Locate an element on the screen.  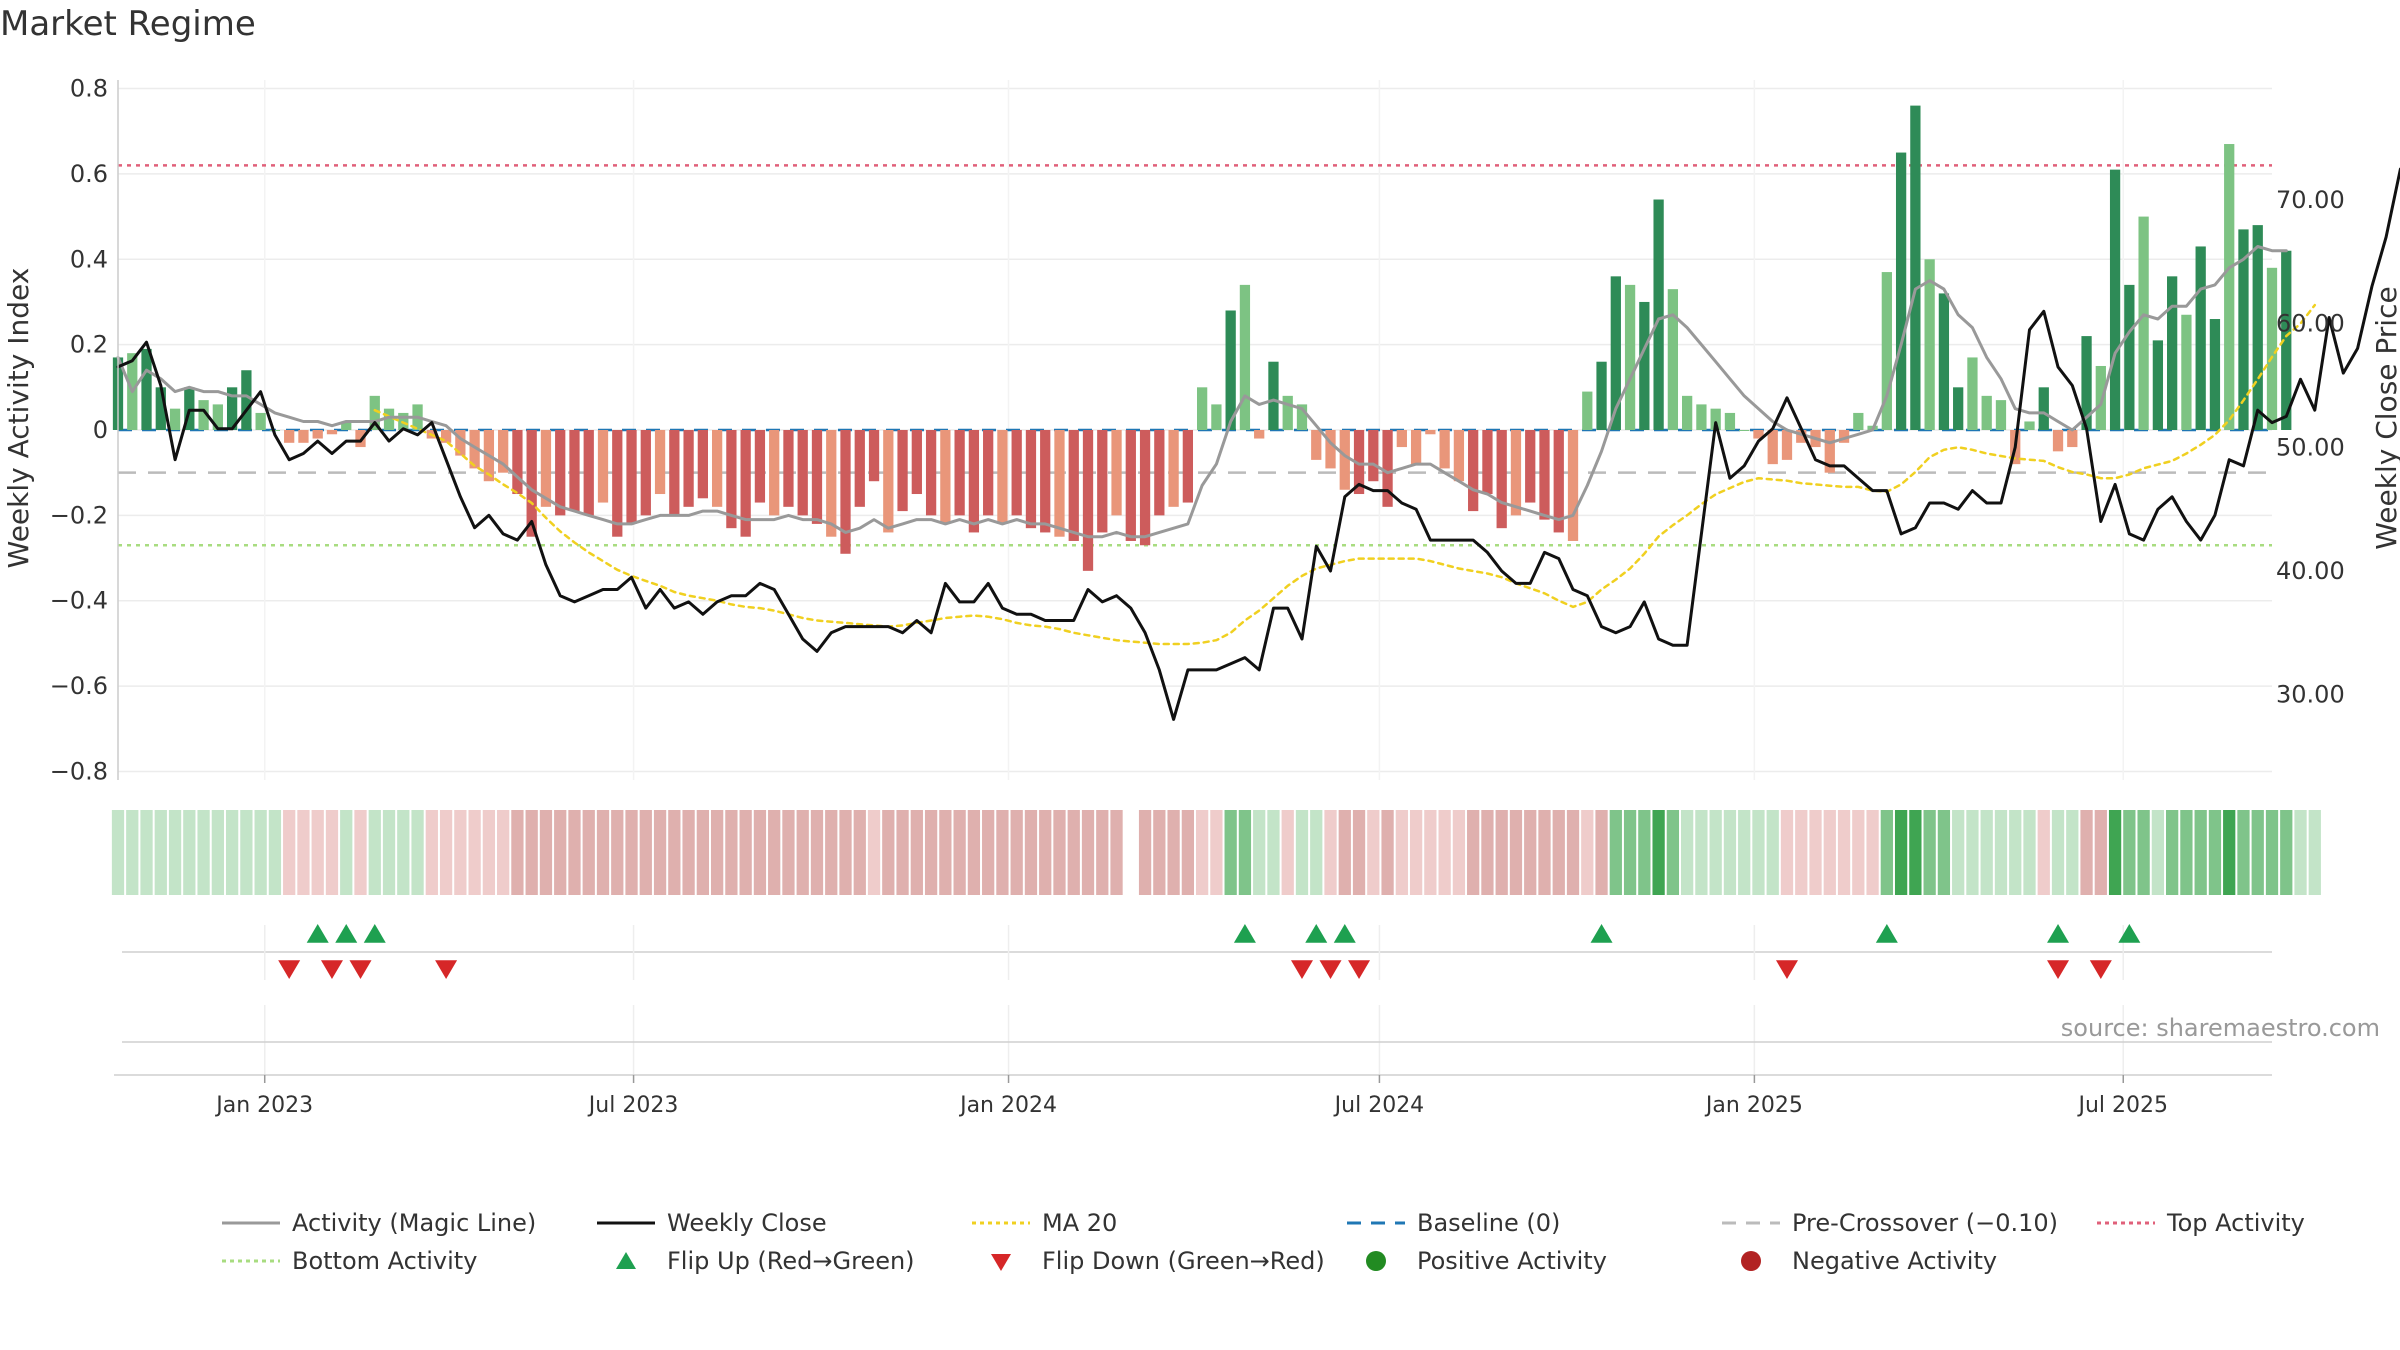
legend-item: MA 20 is located at coordinates (1043, 1223).